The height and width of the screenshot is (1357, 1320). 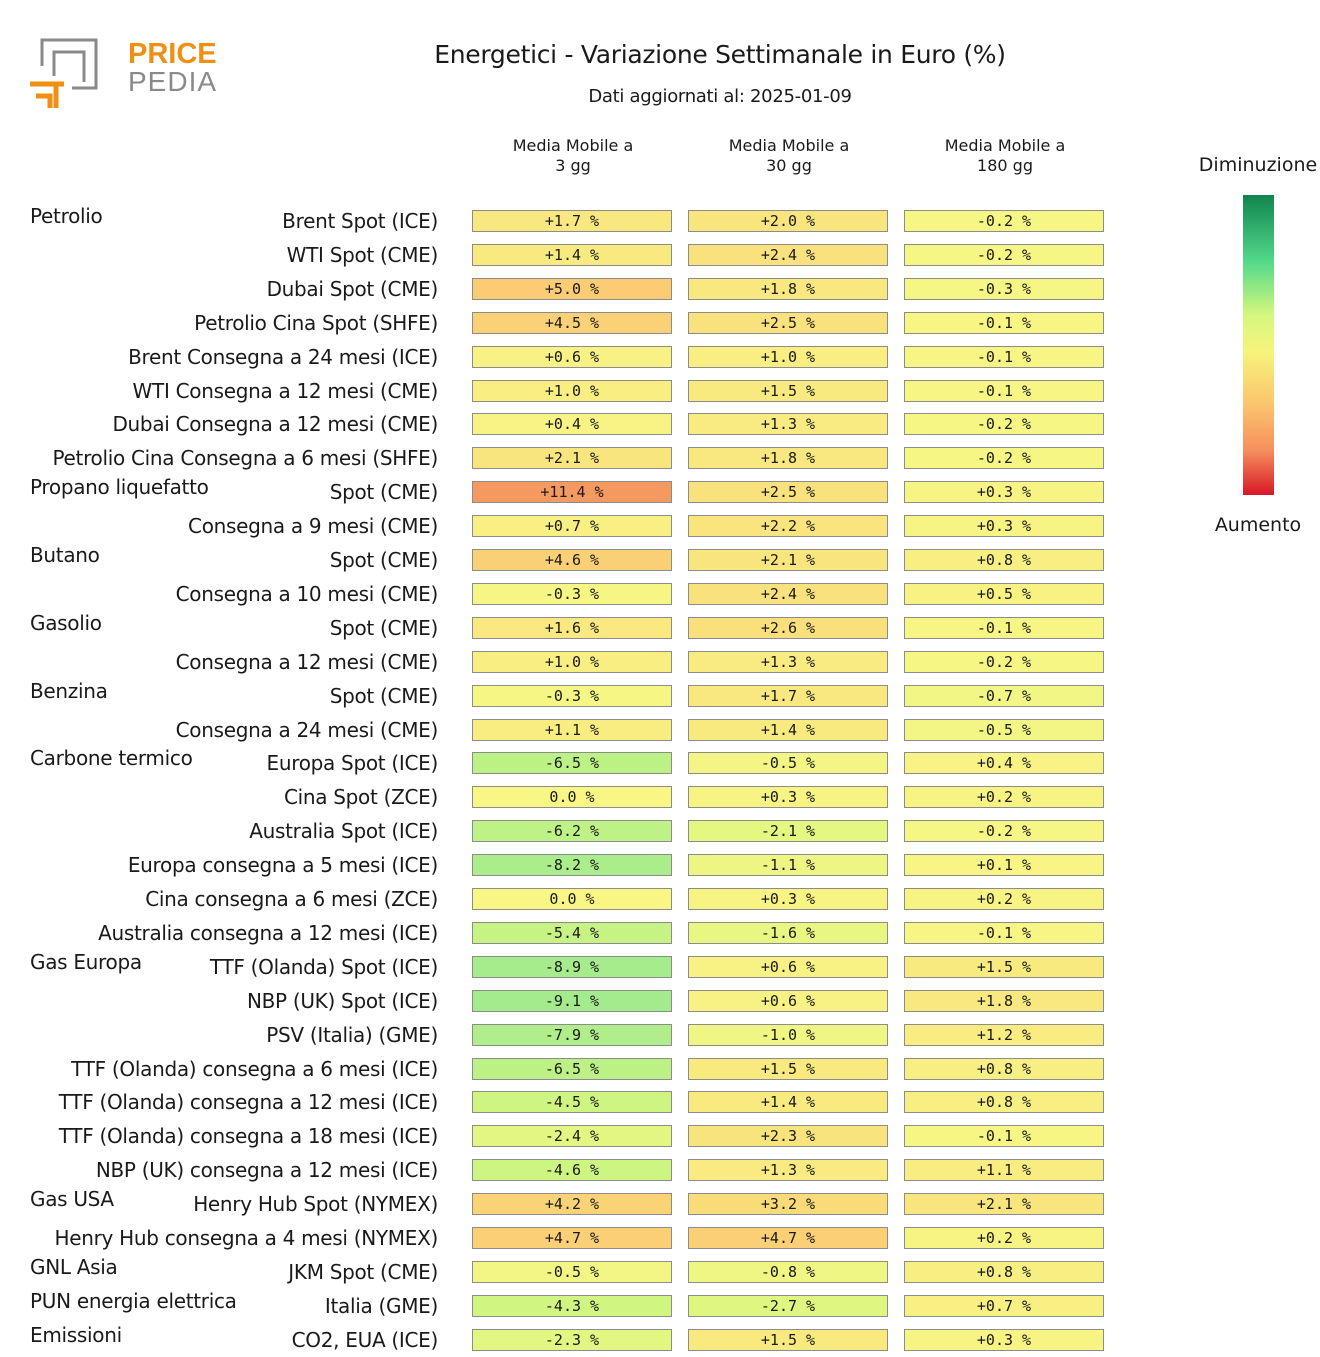 I want to click on heatmap-cell: -7.9 %, so click(x=572, y=1034).